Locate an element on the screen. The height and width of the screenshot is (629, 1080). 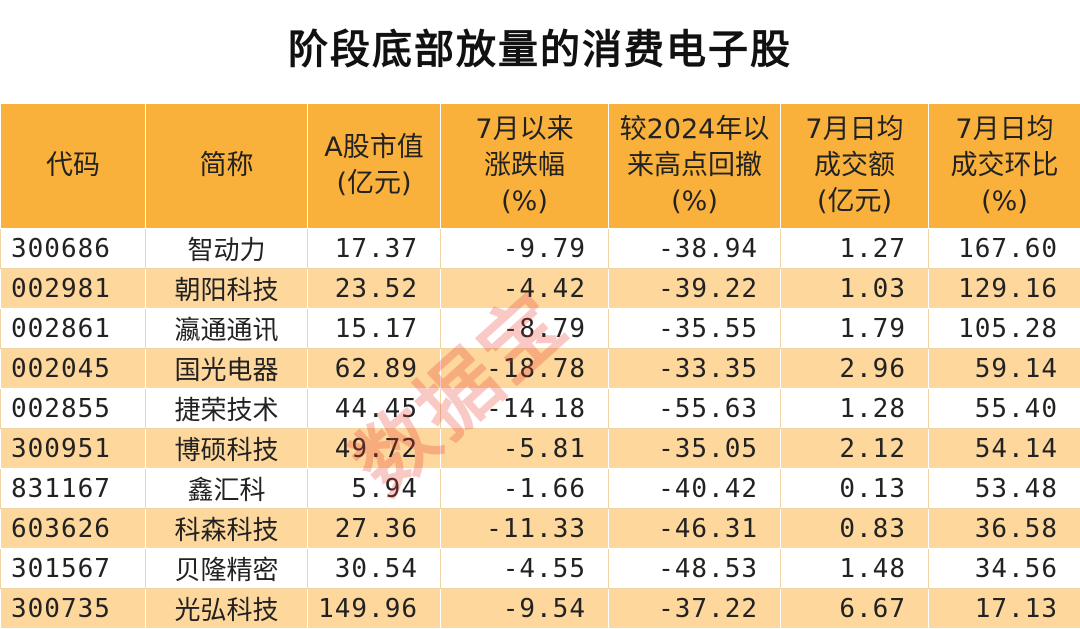
column-header: 简称 is located at coordinates (227, 166).